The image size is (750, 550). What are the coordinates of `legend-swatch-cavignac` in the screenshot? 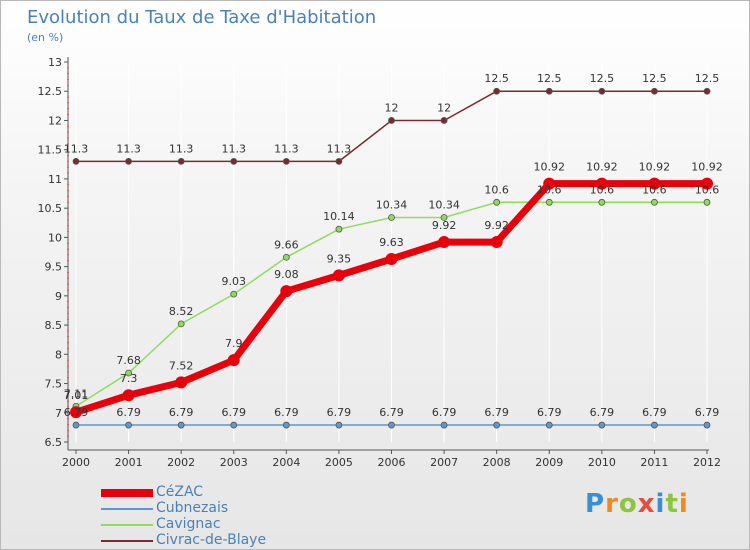 It's located at (127, 525).